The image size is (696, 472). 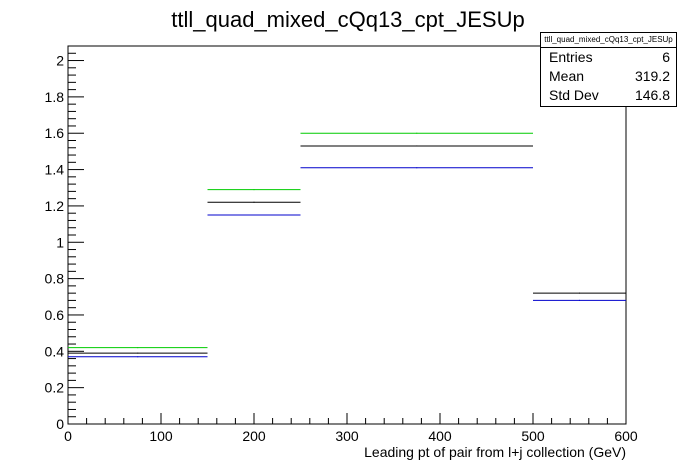 I want to click on x-tick-label: 500, so click(x=533, y=436).